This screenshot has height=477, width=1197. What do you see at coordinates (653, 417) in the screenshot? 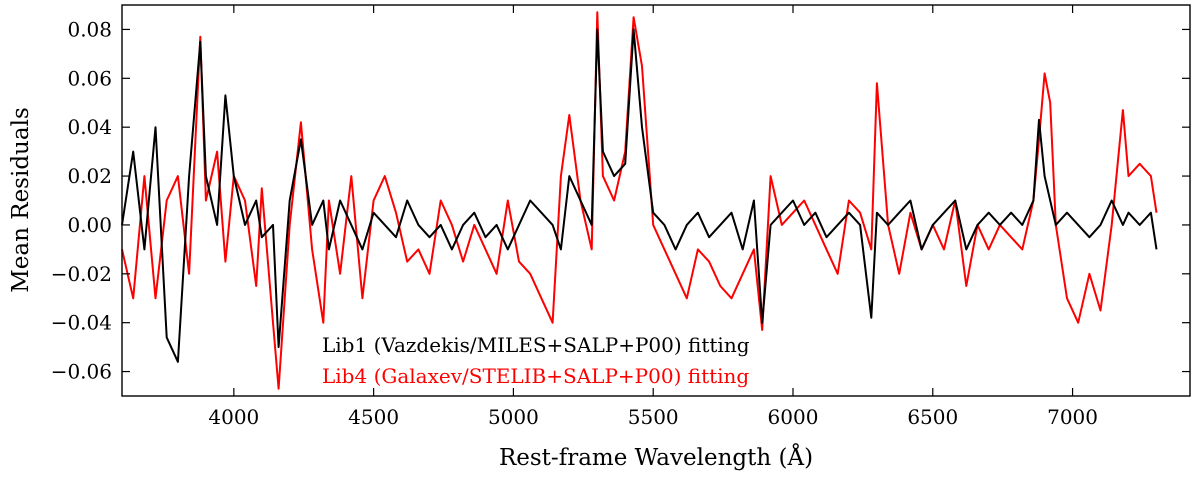
I see `x-tick-label: 5500` at bounding box center [653, 417].